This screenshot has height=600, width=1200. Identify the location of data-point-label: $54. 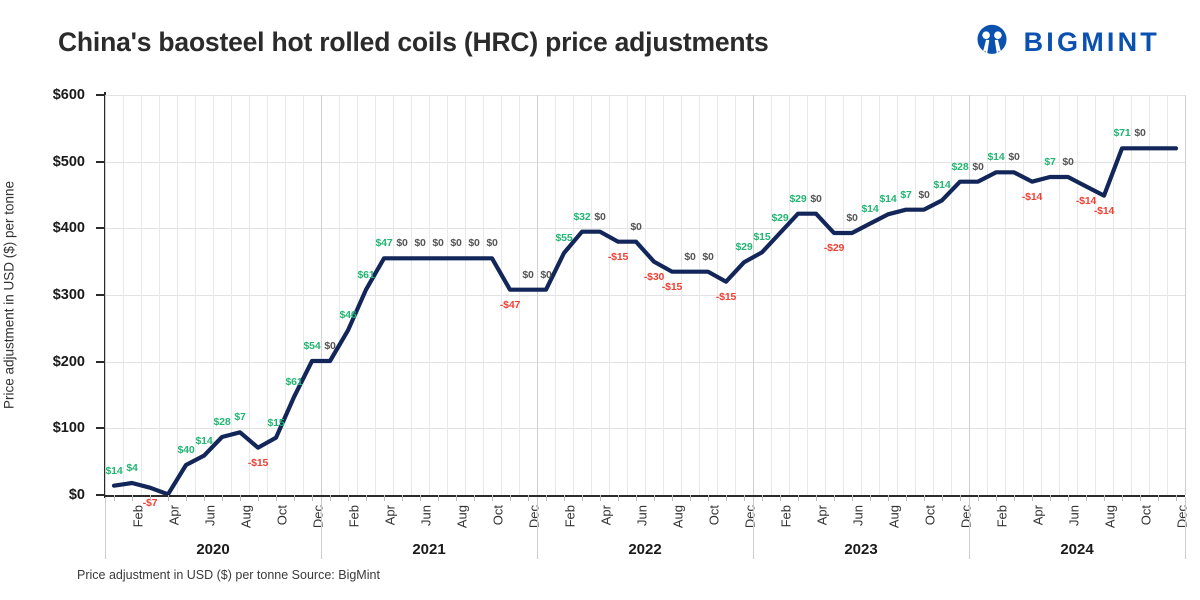
(312, 346).